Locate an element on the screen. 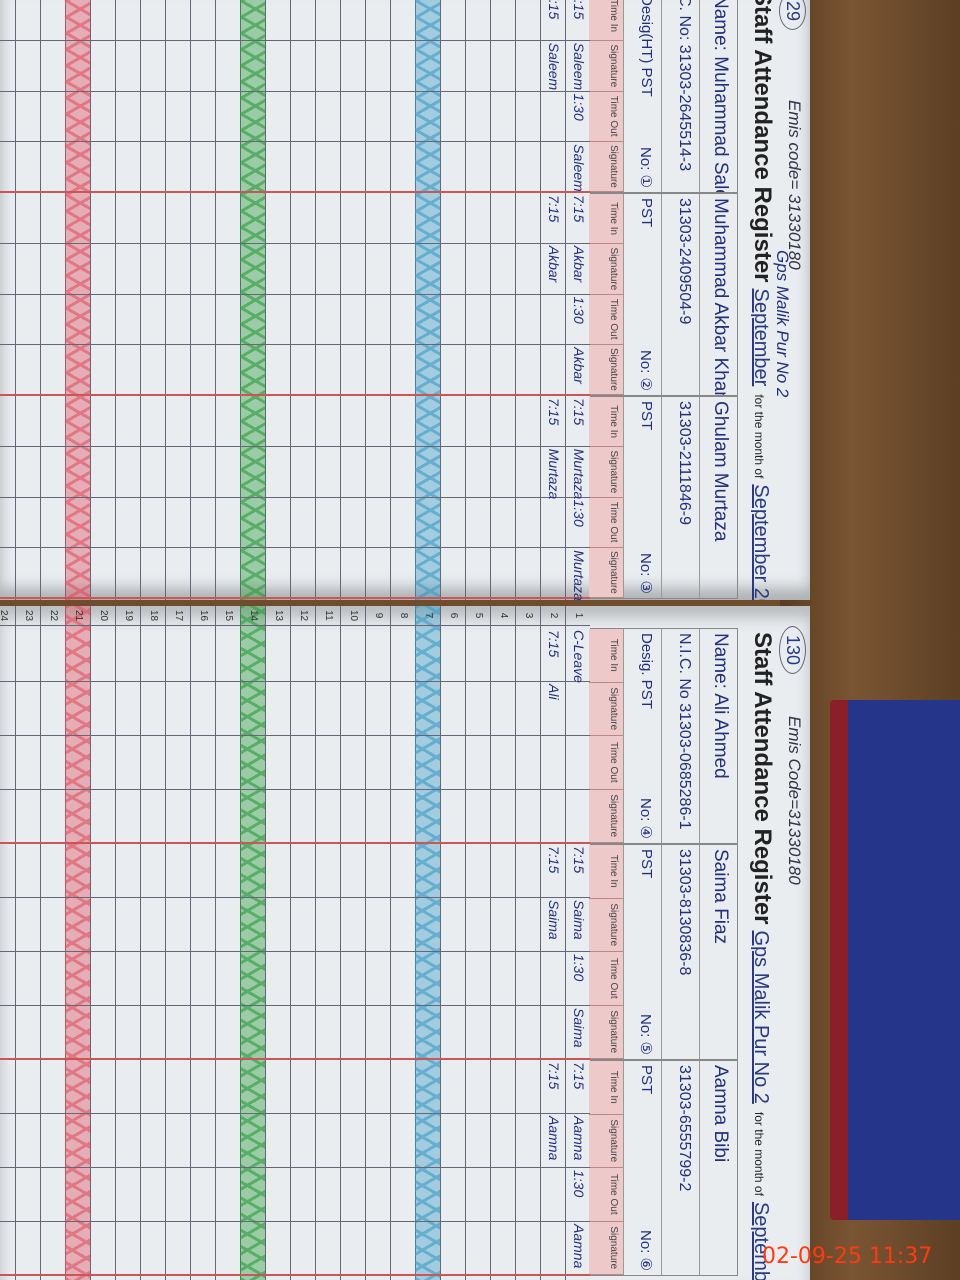 This screenshot has height=1280, width=960. attendance-cell: Saleem is located at coordinates (552, 66).